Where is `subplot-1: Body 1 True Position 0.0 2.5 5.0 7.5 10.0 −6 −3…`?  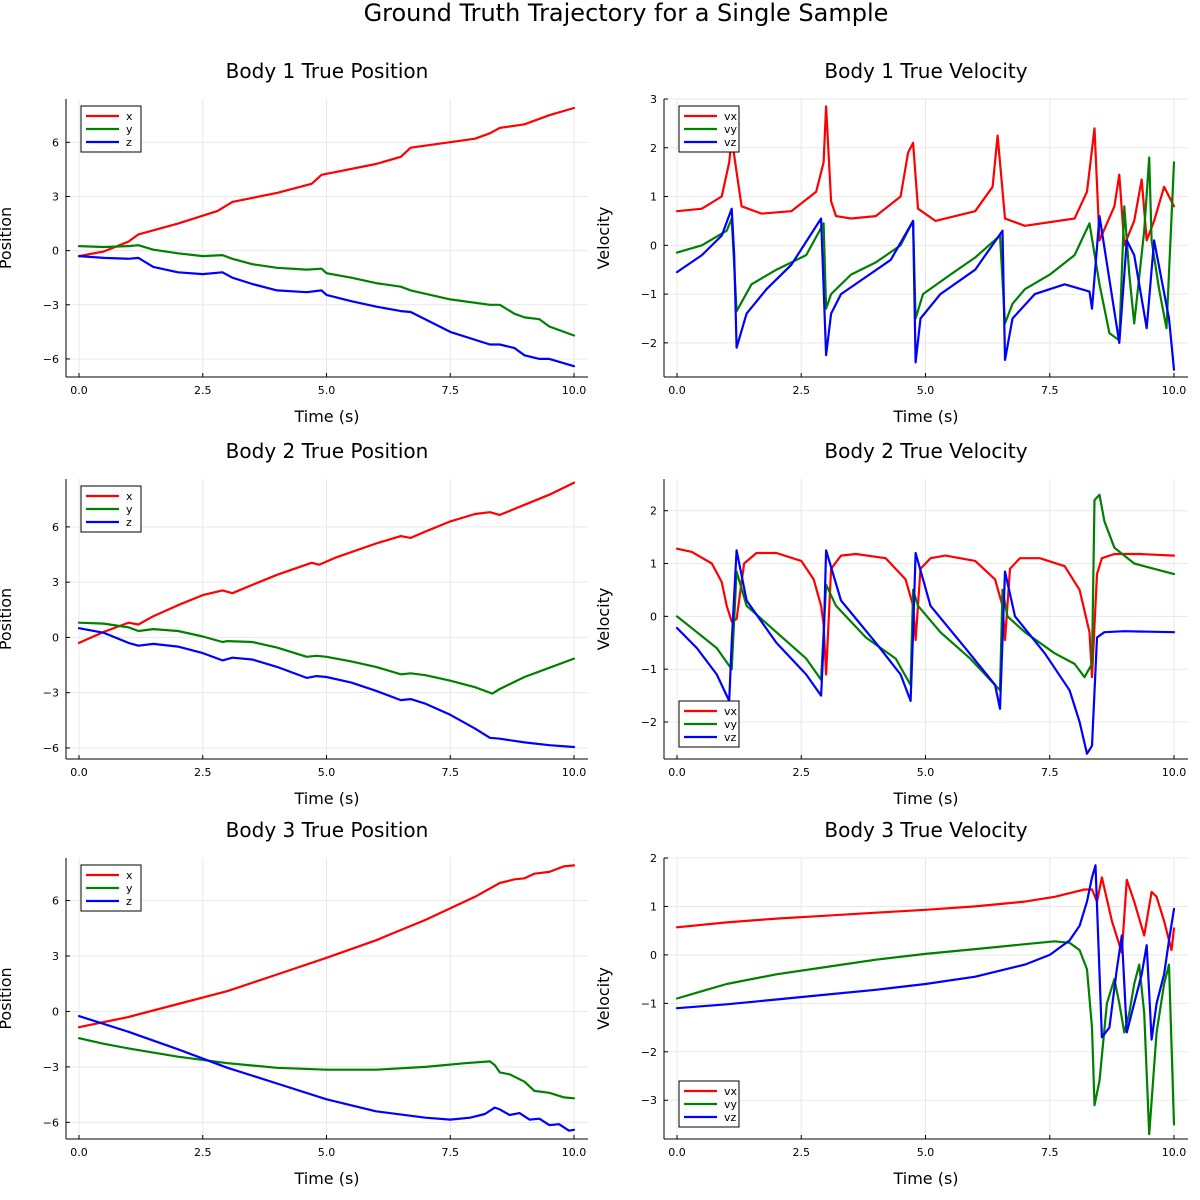
subplot-1: Body 1 True Position 0.0 2.5 5.0 7.5 10.0 −6 −3… is located at coordinates (294, 242).